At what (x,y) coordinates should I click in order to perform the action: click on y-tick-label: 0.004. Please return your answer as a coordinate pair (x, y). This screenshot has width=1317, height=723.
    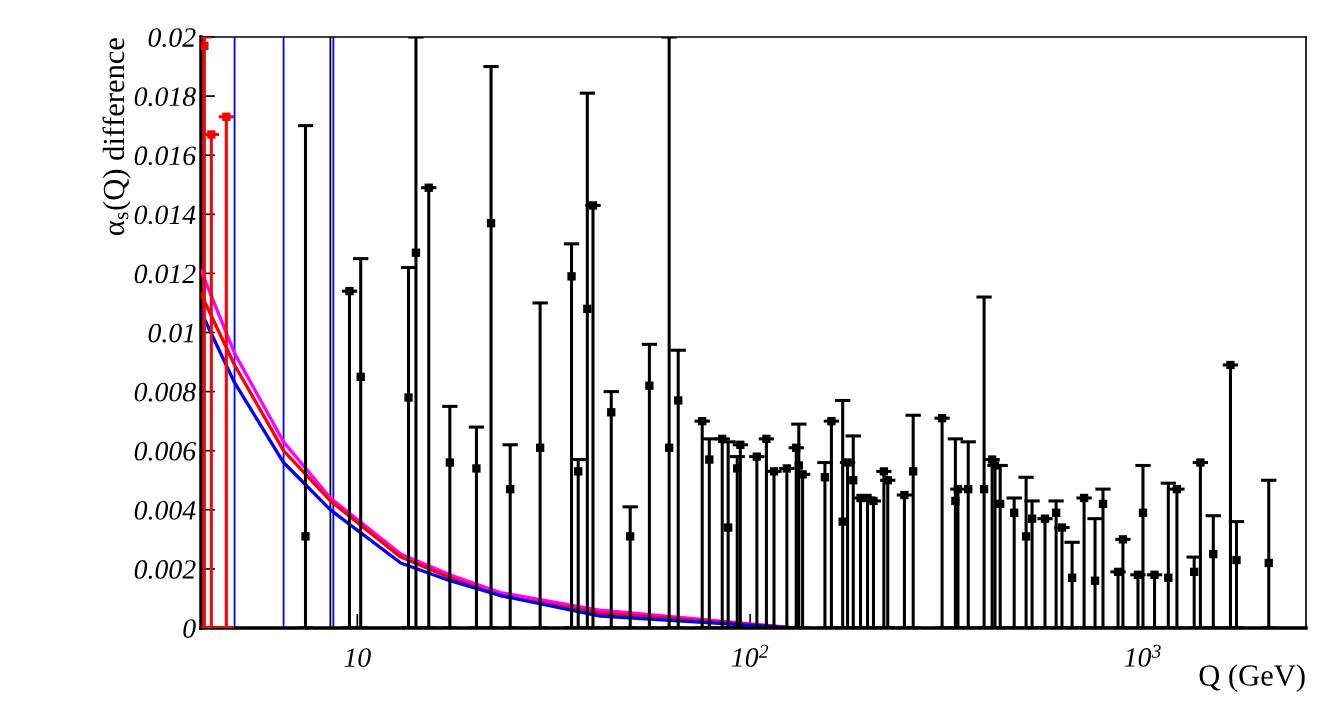
    Looking at the image, I should click on (165, 510).